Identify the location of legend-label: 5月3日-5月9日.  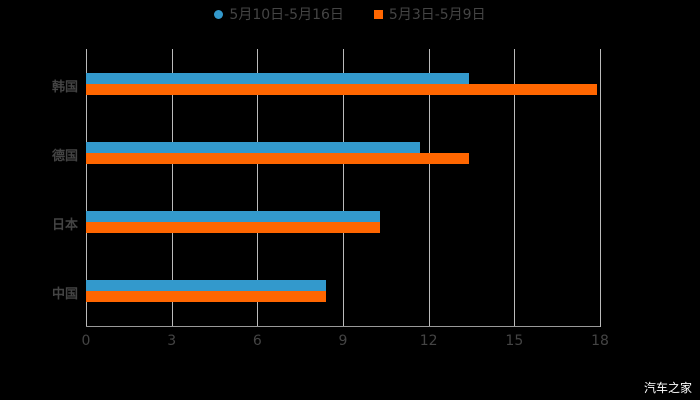
(437, 15).